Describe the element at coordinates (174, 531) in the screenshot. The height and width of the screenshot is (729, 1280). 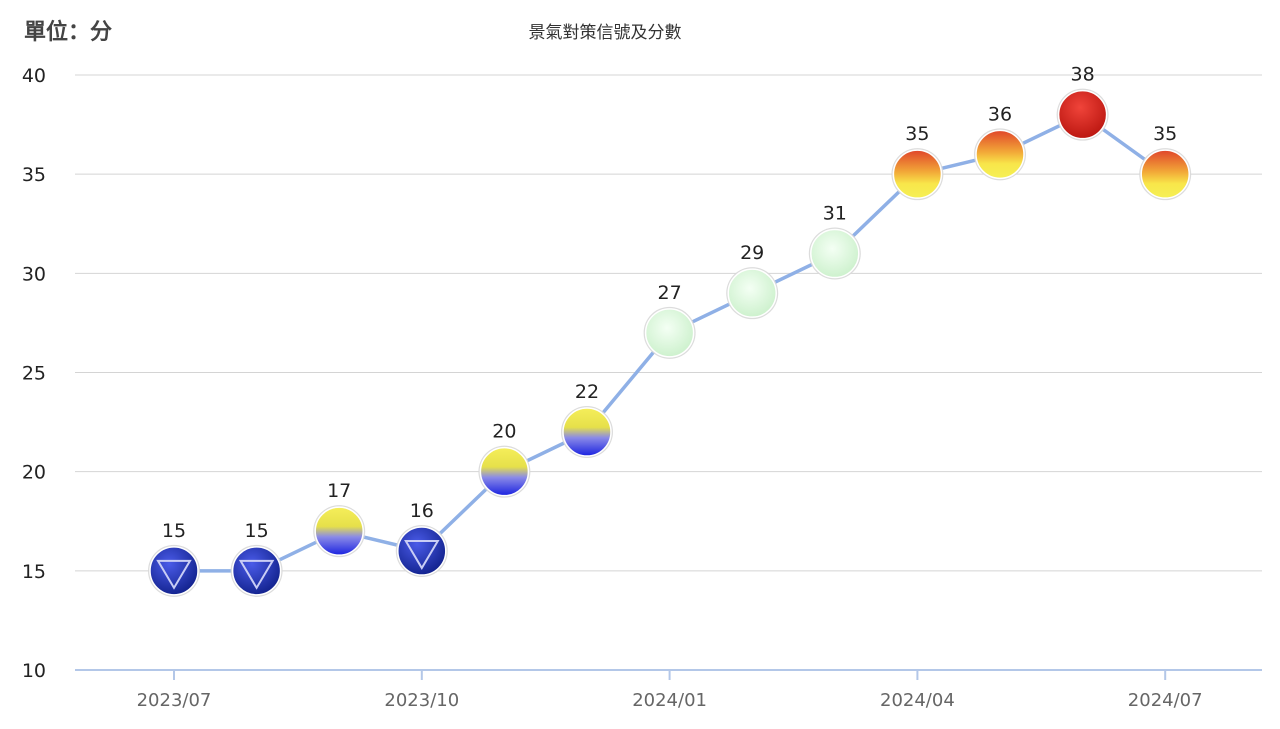
I see `data-label-0: 15` at that location.